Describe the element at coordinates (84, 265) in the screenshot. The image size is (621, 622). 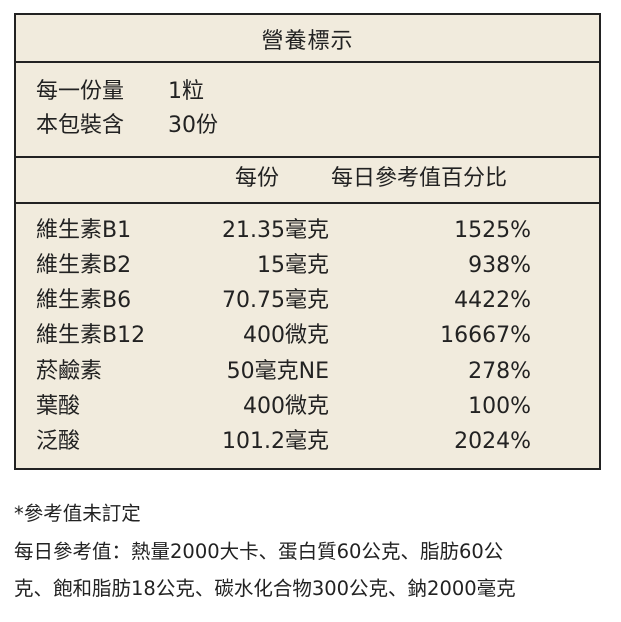
I see `nutrient-name: 維生素B2` at that location.